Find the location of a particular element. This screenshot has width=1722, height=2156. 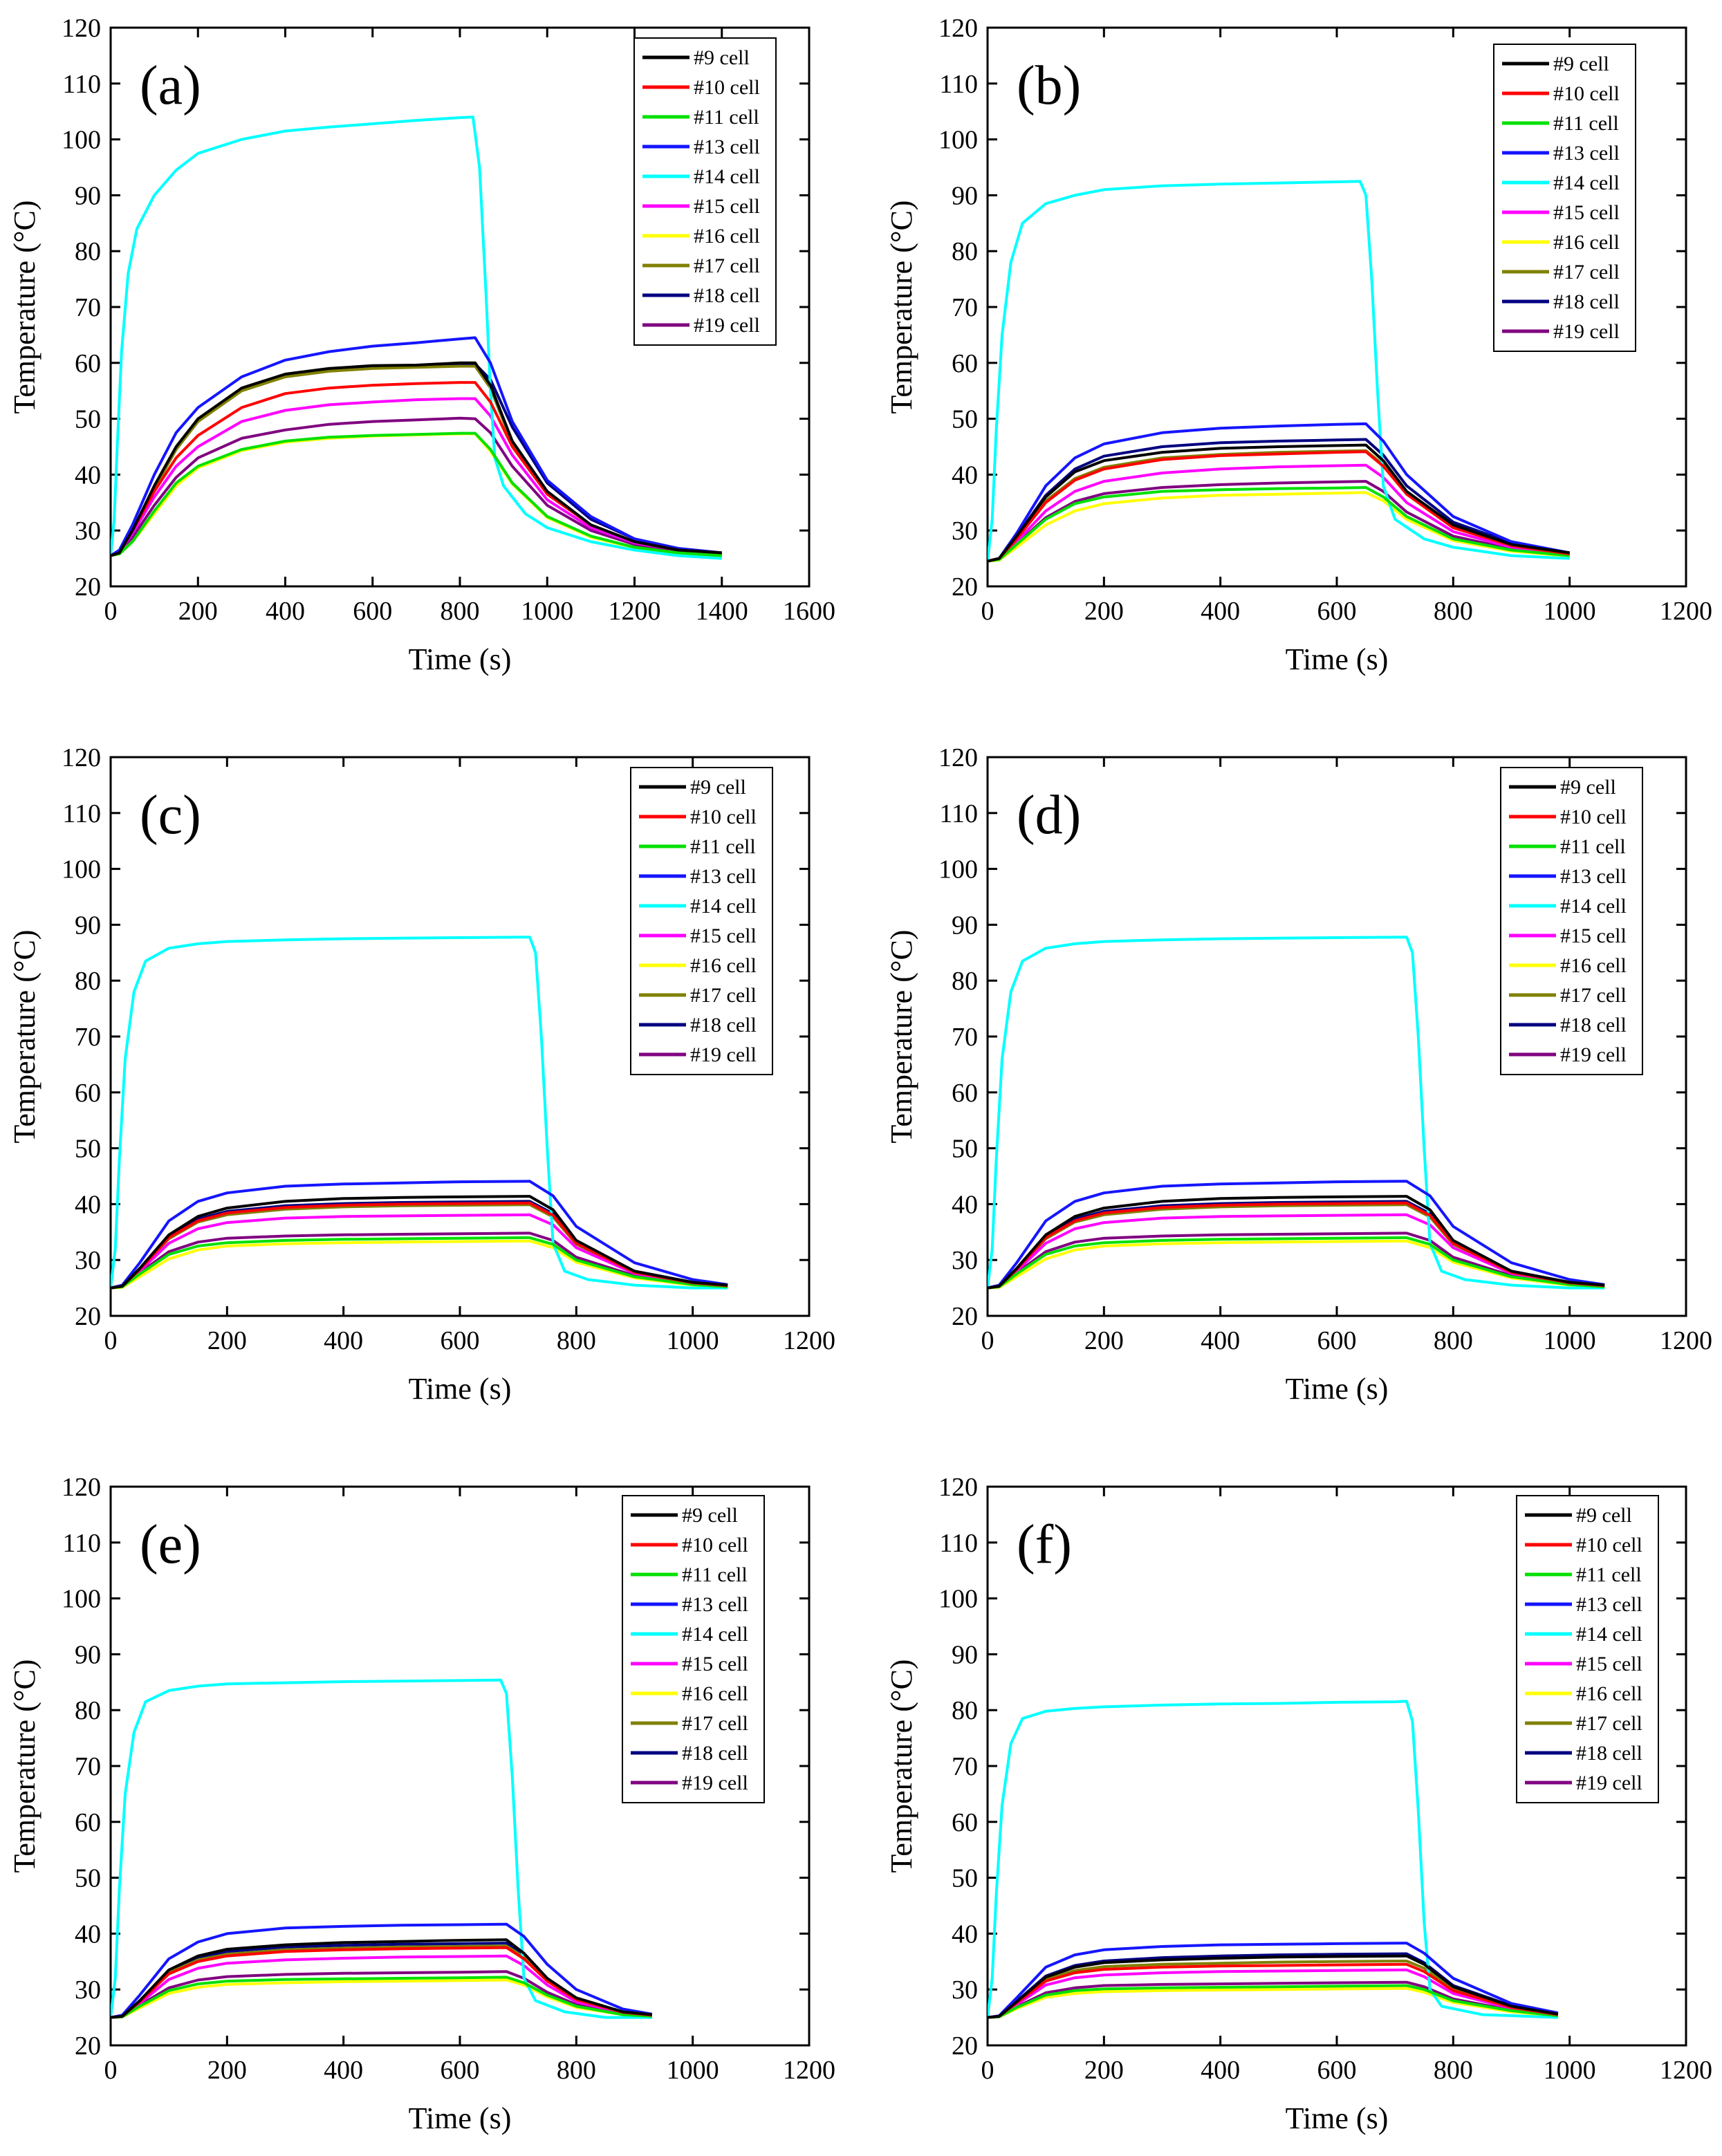

x-tick-label: 0 is located at coordinates (988, 611).